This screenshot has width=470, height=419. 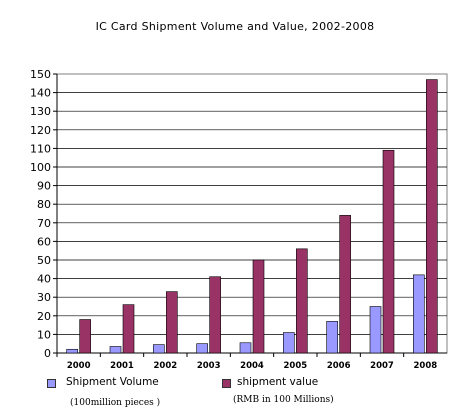 I want to click on x-tick-label: 2003, so click(x=209, y=366).